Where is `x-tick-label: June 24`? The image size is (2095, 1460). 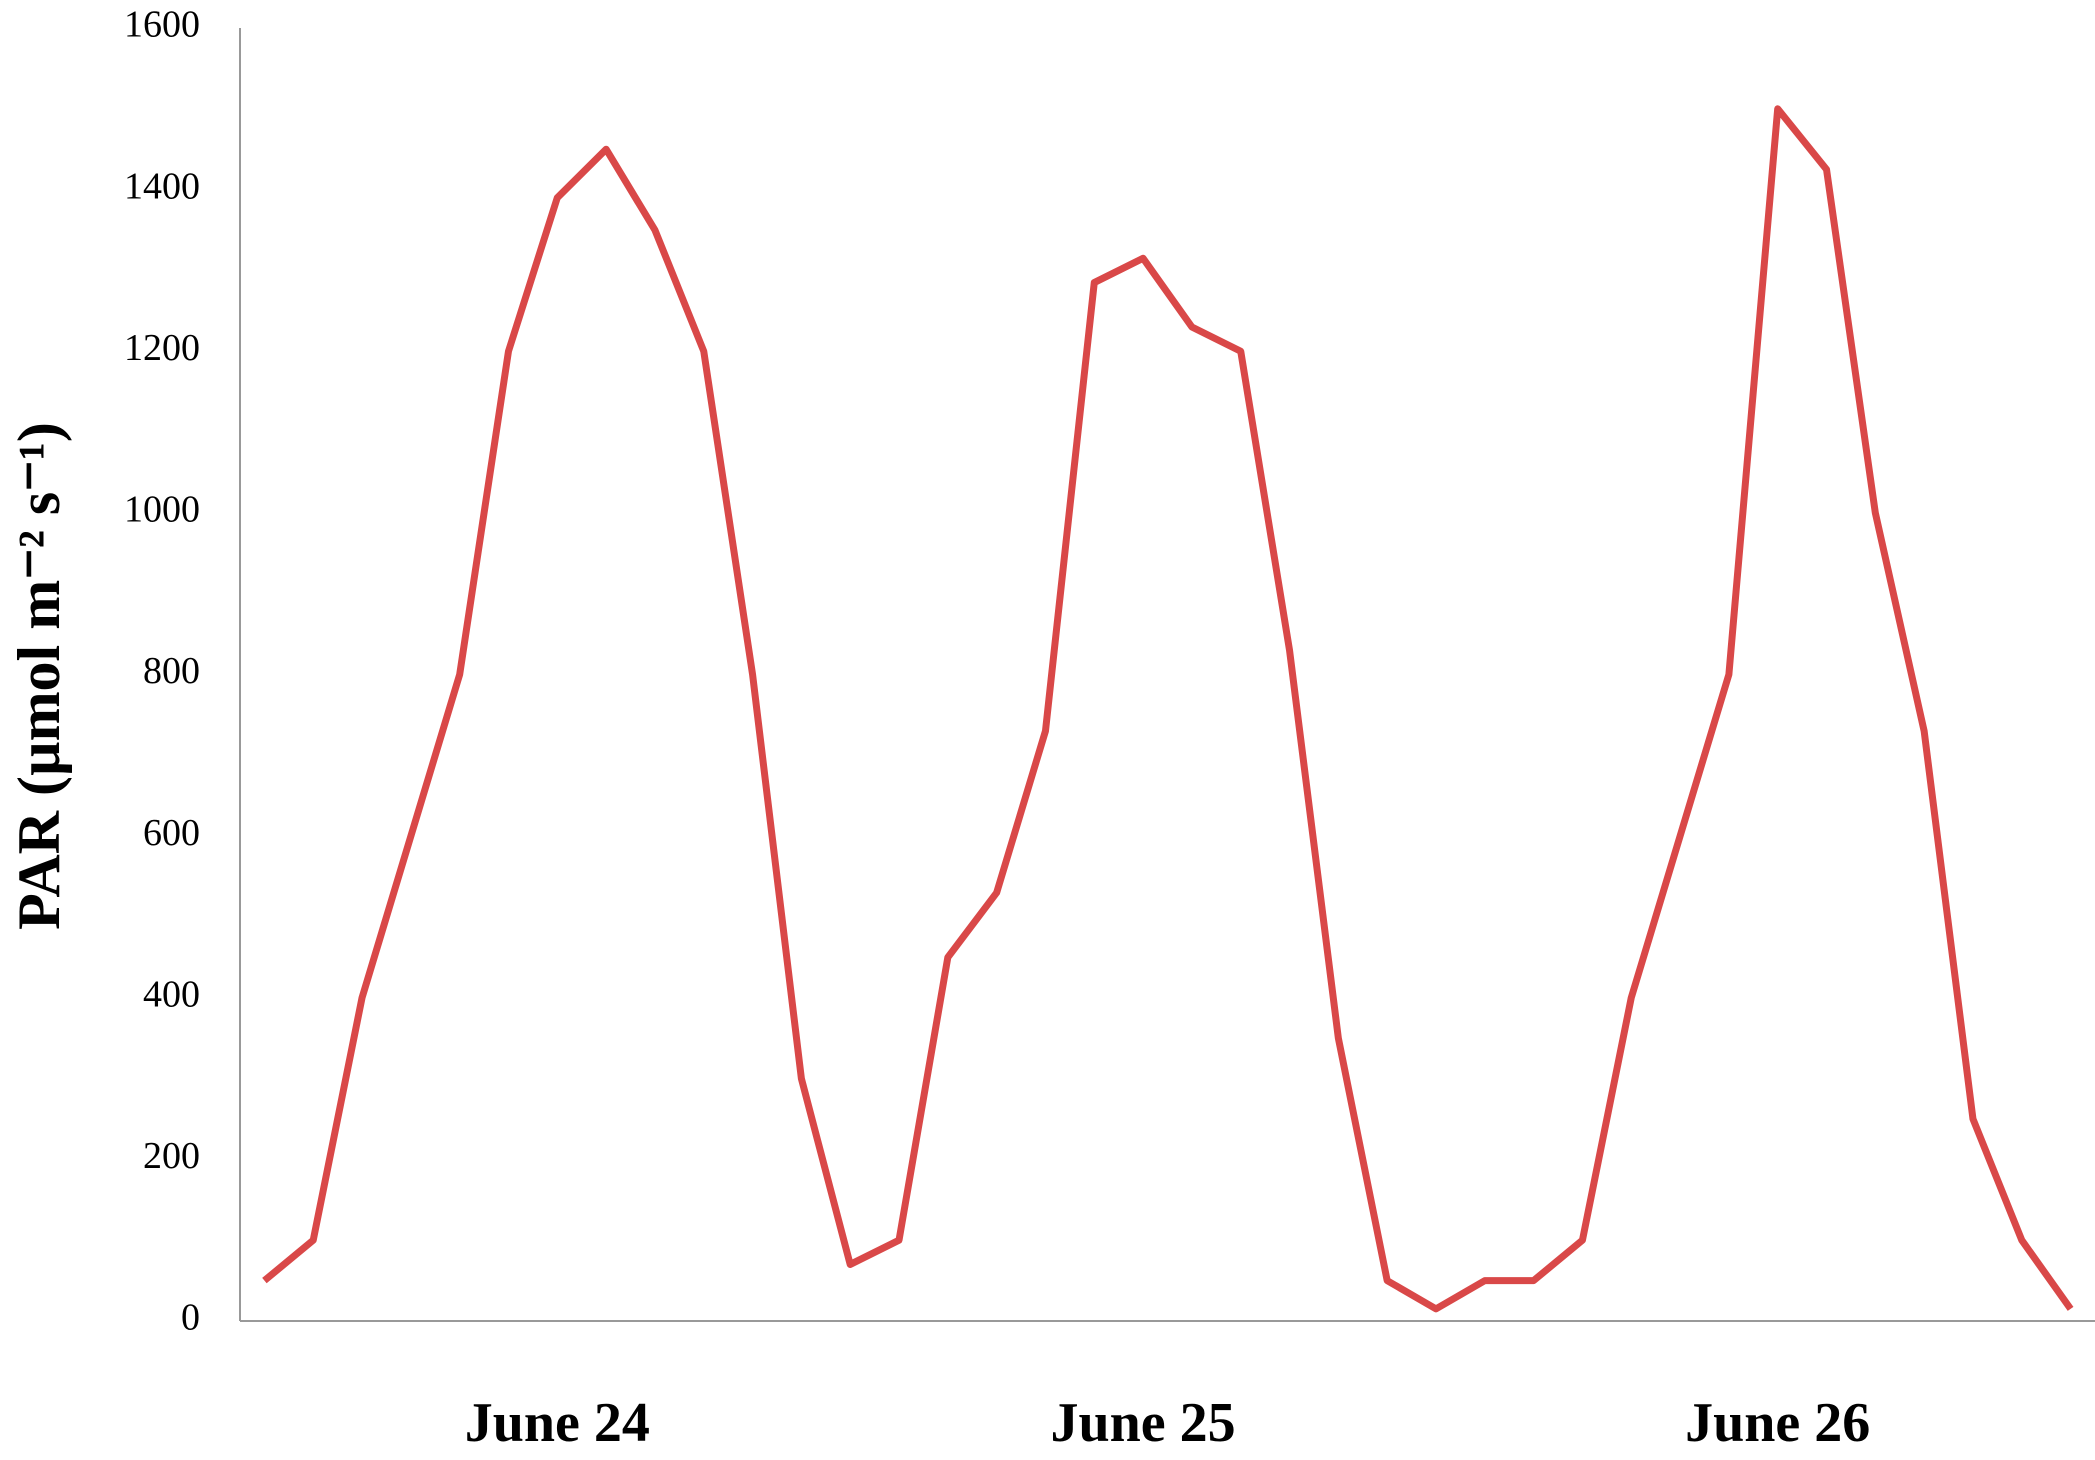
x-tick-label: June 24 is located at coordinates (557, 1423).